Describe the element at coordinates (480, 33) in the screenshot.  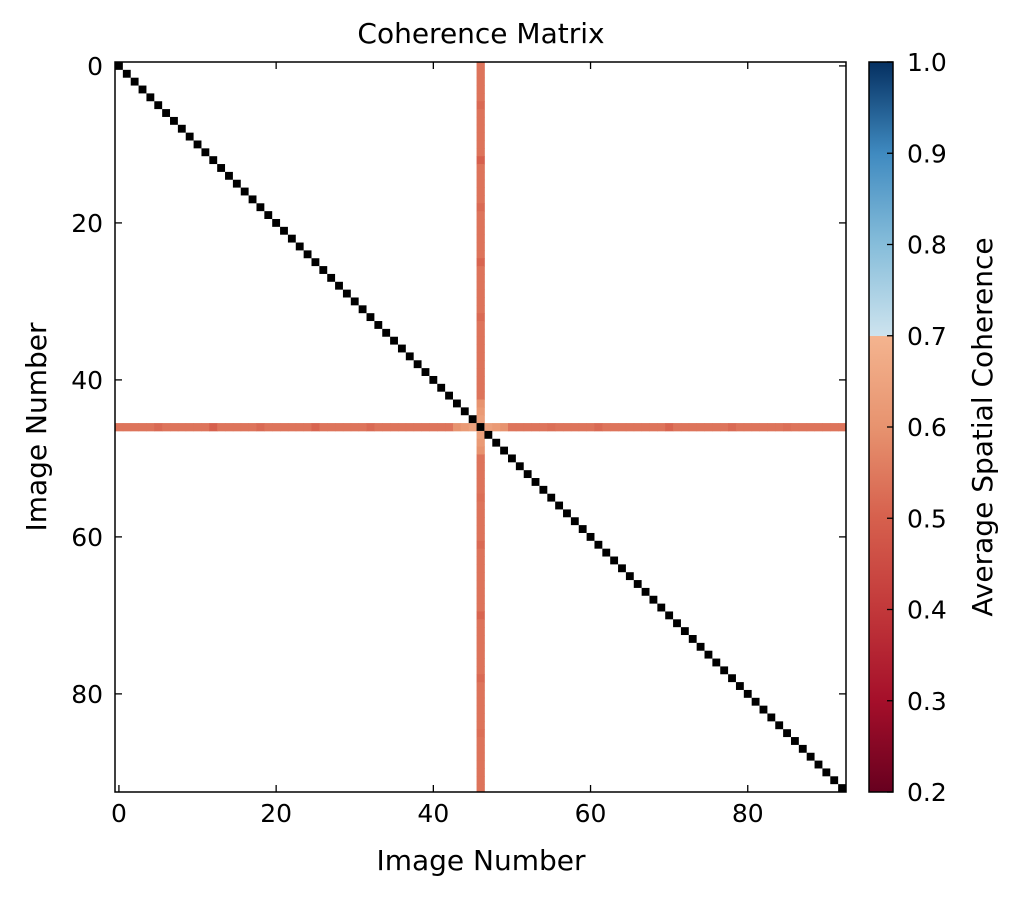
I see `chart-title: Coherence Matrix` at that location.